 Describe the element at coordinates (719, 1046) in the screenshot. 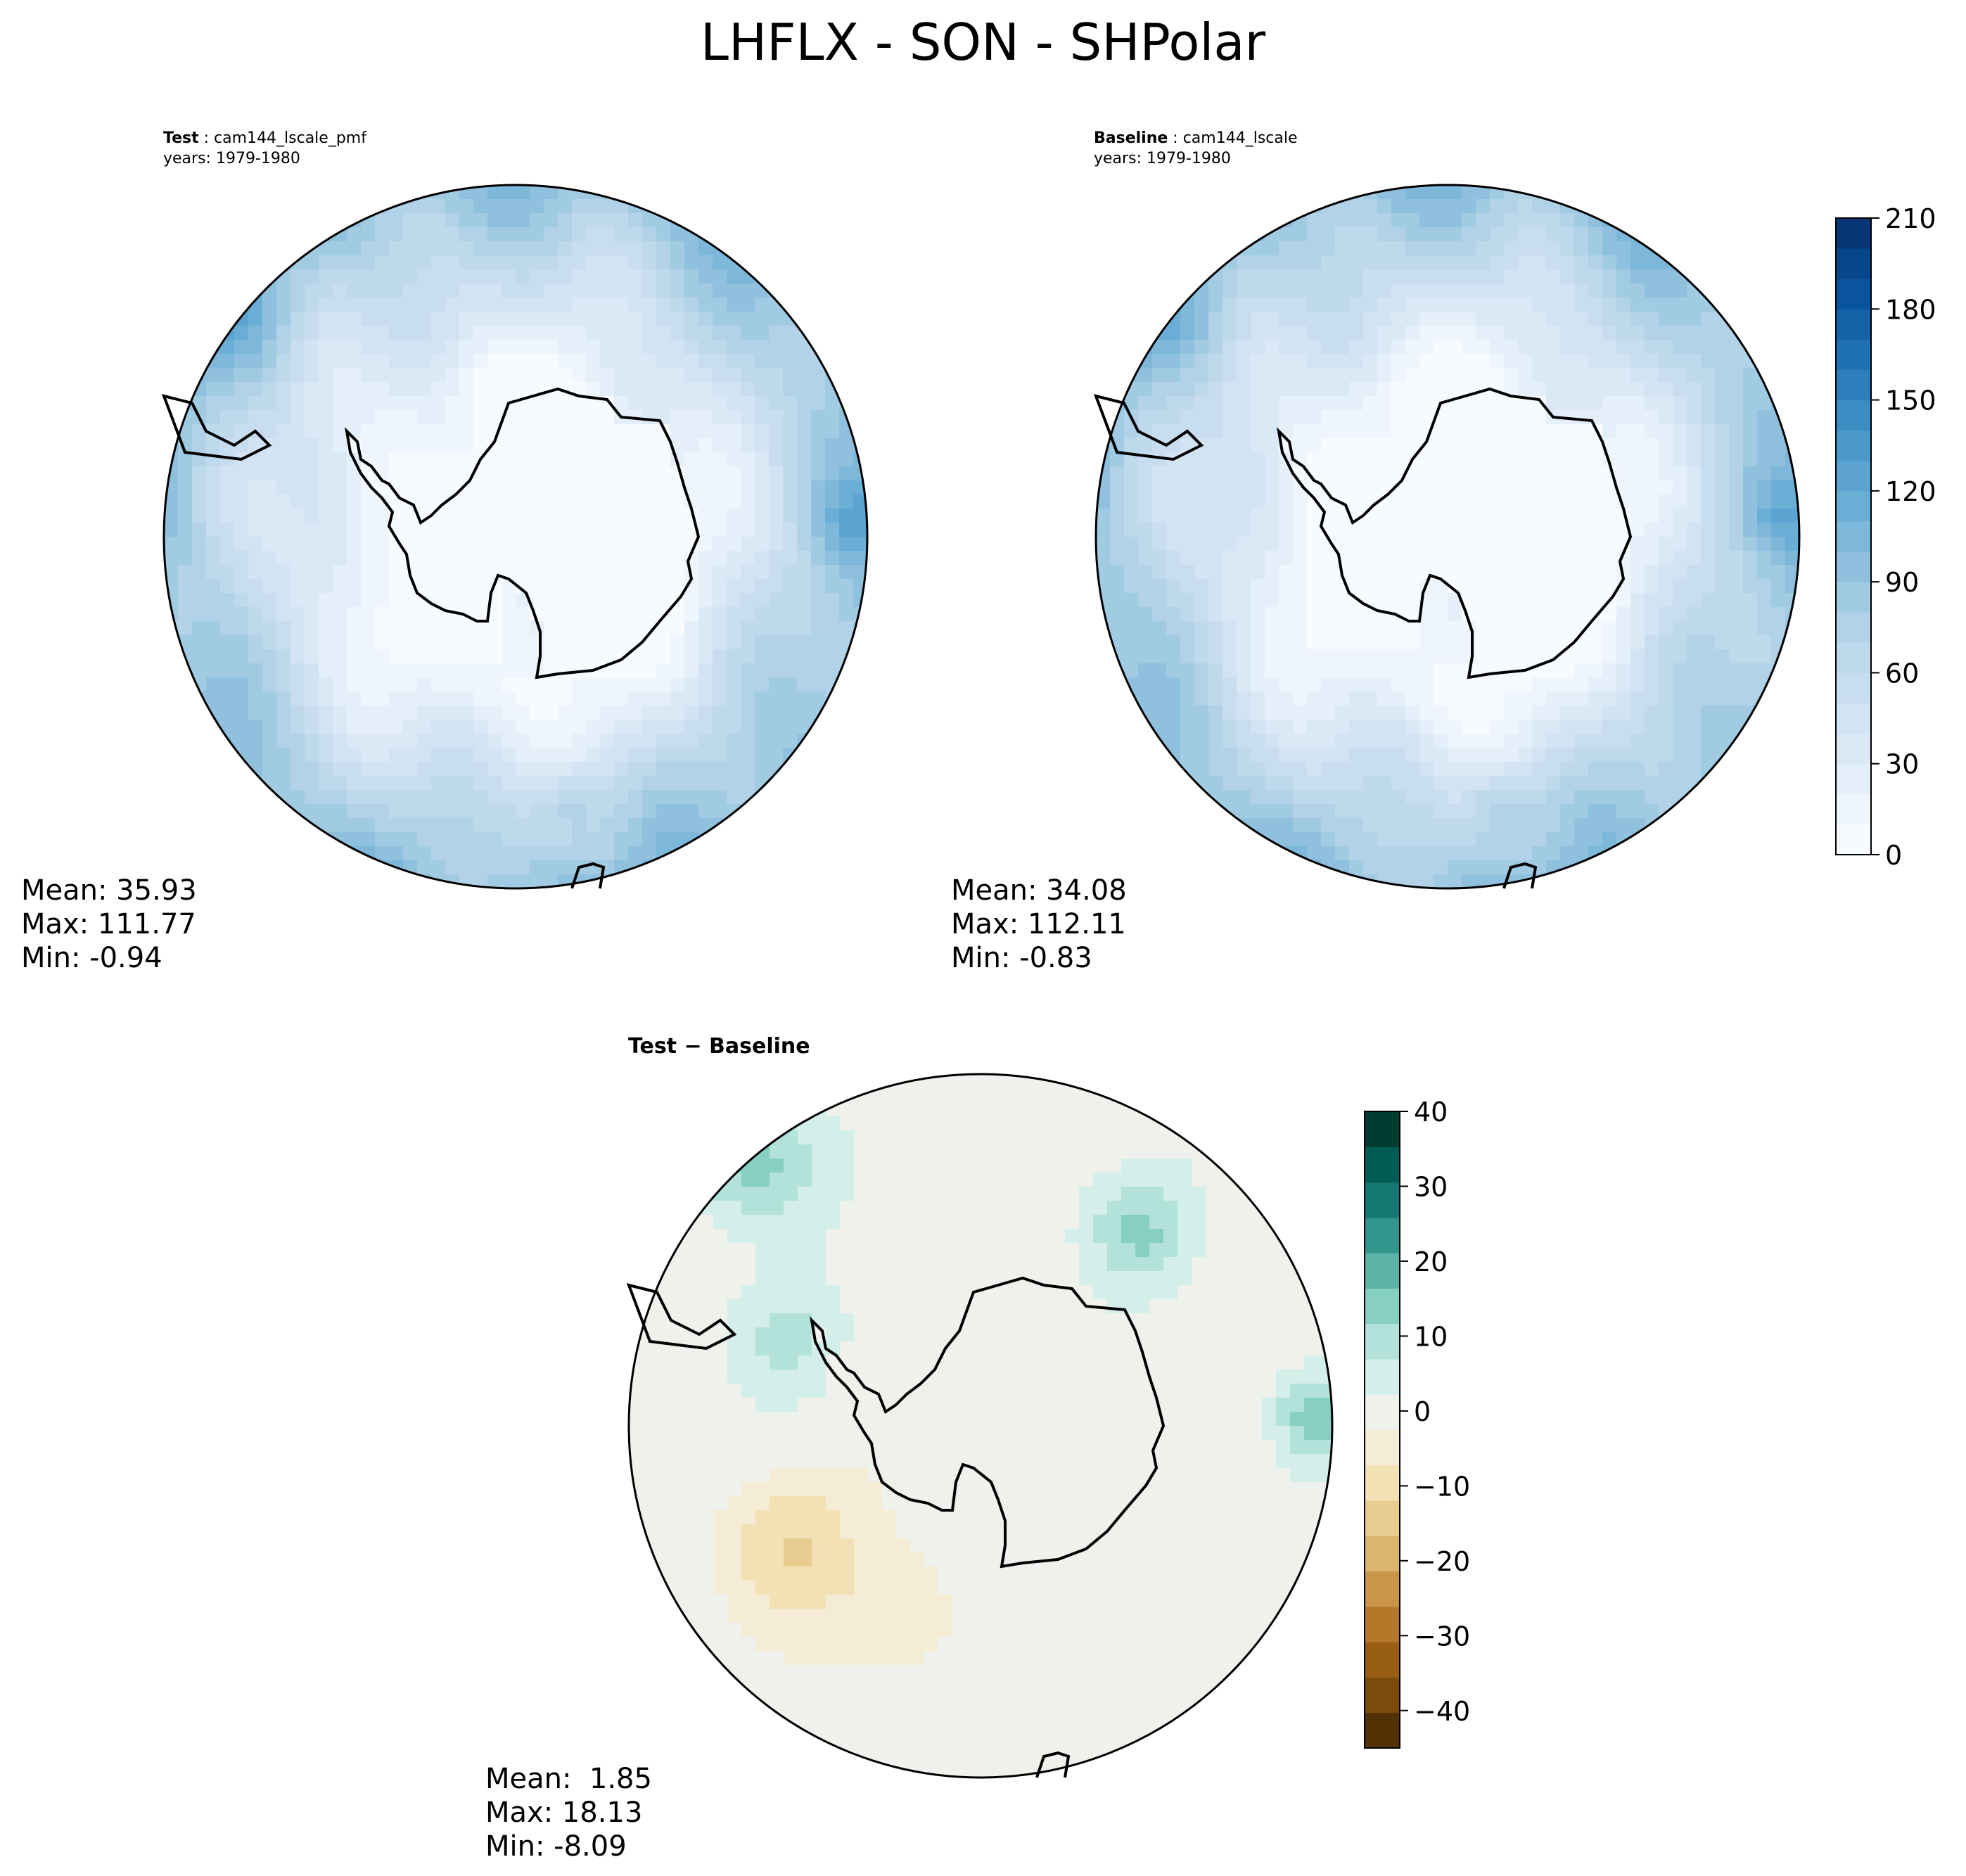

I see `diff-header: Test − Baseline` at that location.